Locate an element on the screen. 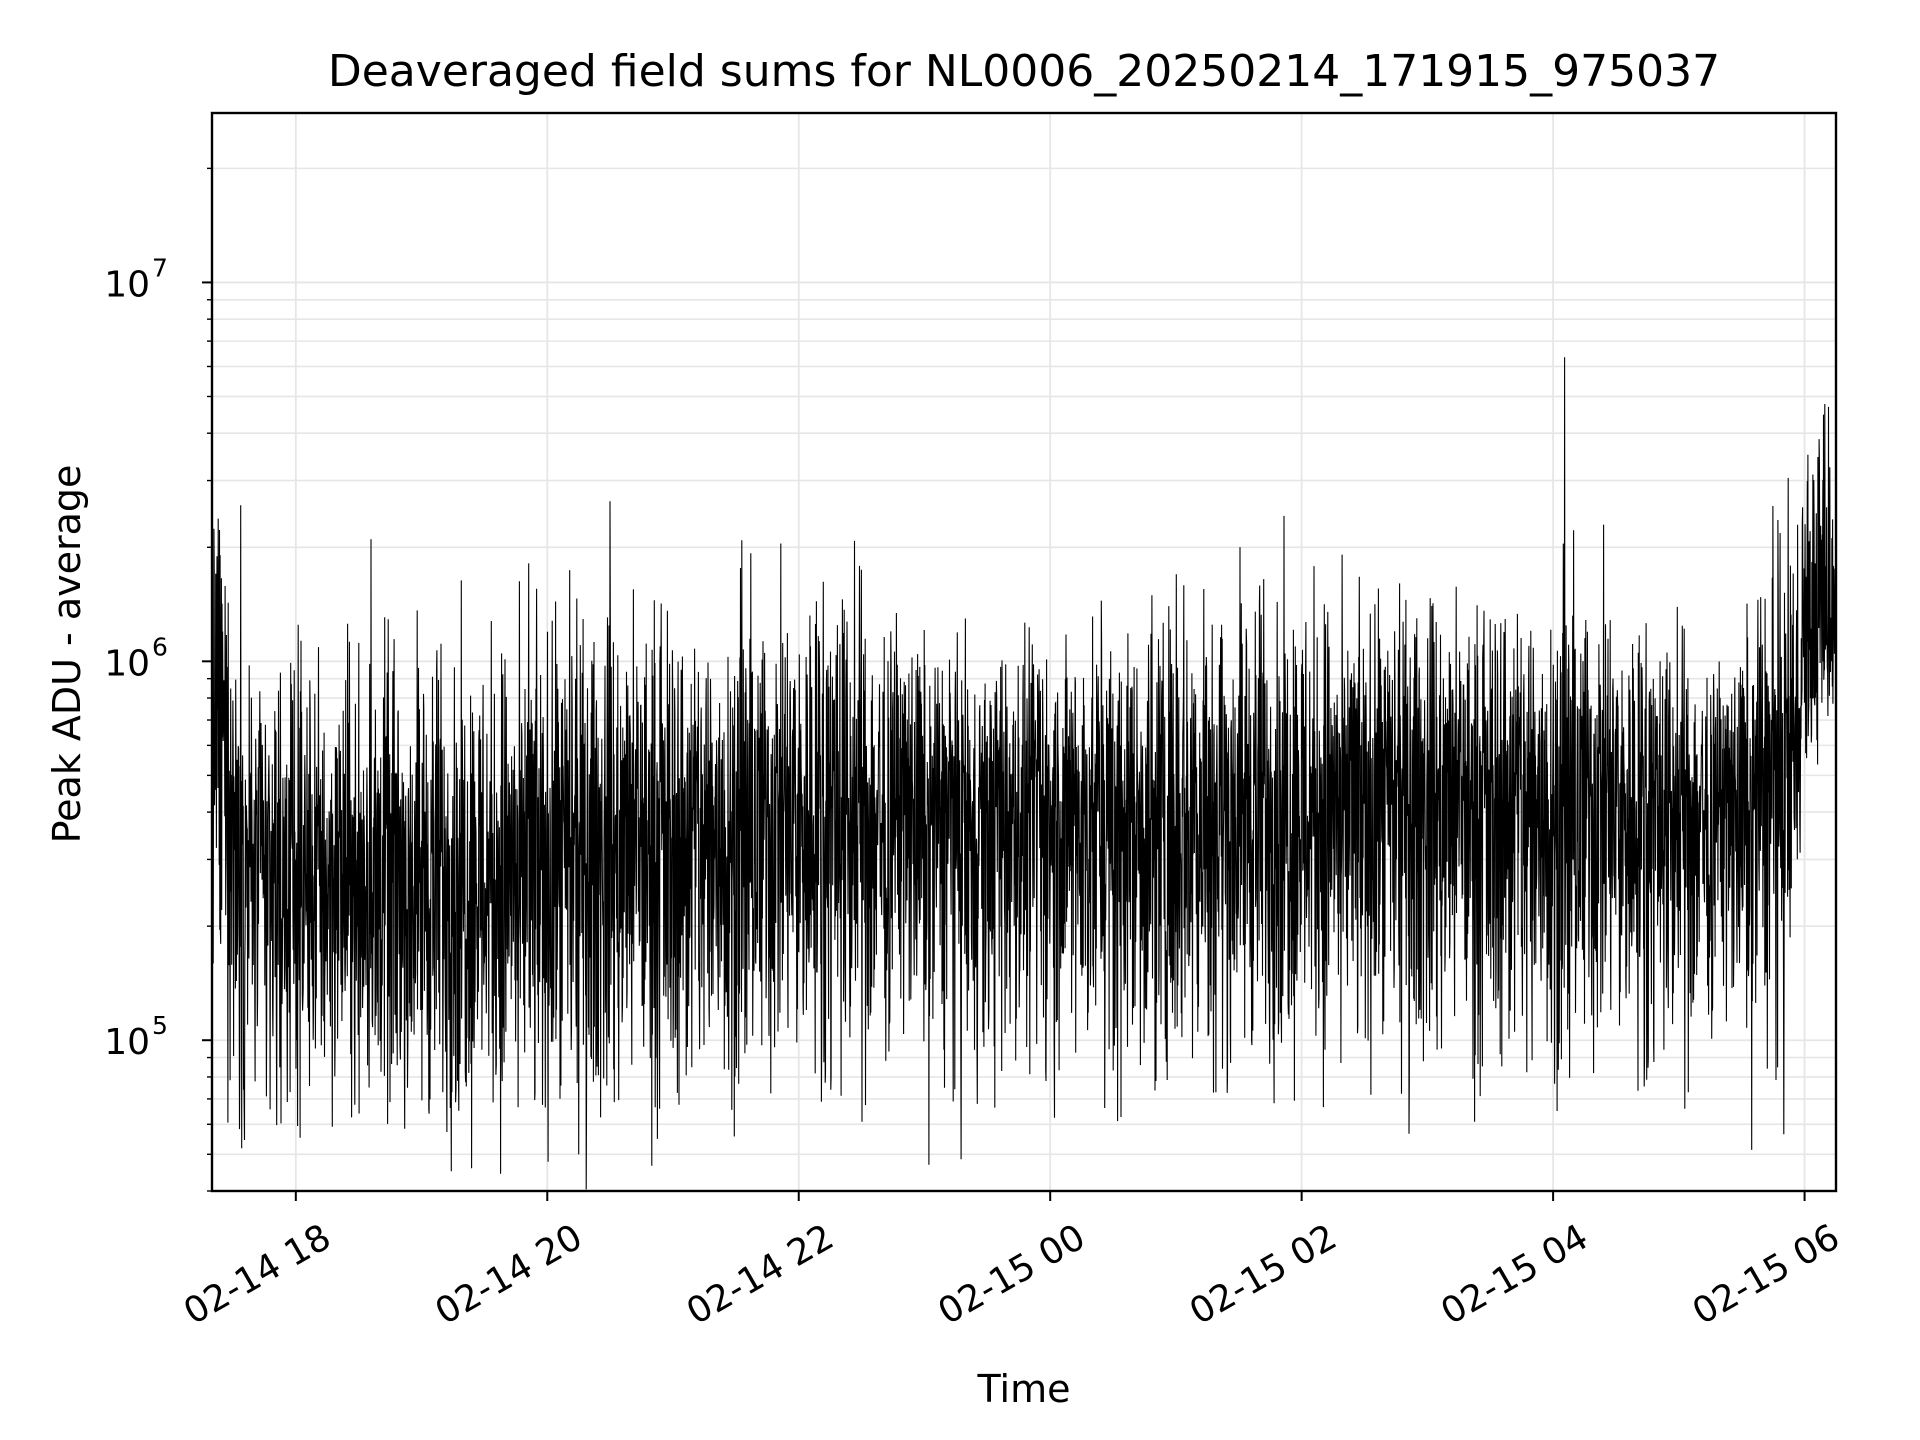 This screenshot has width=1920, height=1440. y-tick-label-exponent: 5 is located at coordinates (160, 1025).